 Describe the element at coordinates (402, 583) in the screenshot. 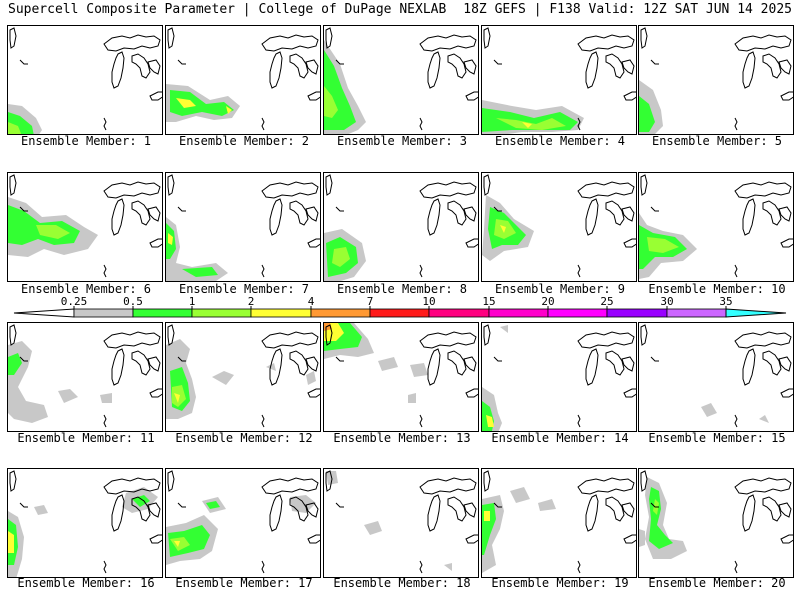

I see `member-caption: Ensemble Member: 18` at that location.